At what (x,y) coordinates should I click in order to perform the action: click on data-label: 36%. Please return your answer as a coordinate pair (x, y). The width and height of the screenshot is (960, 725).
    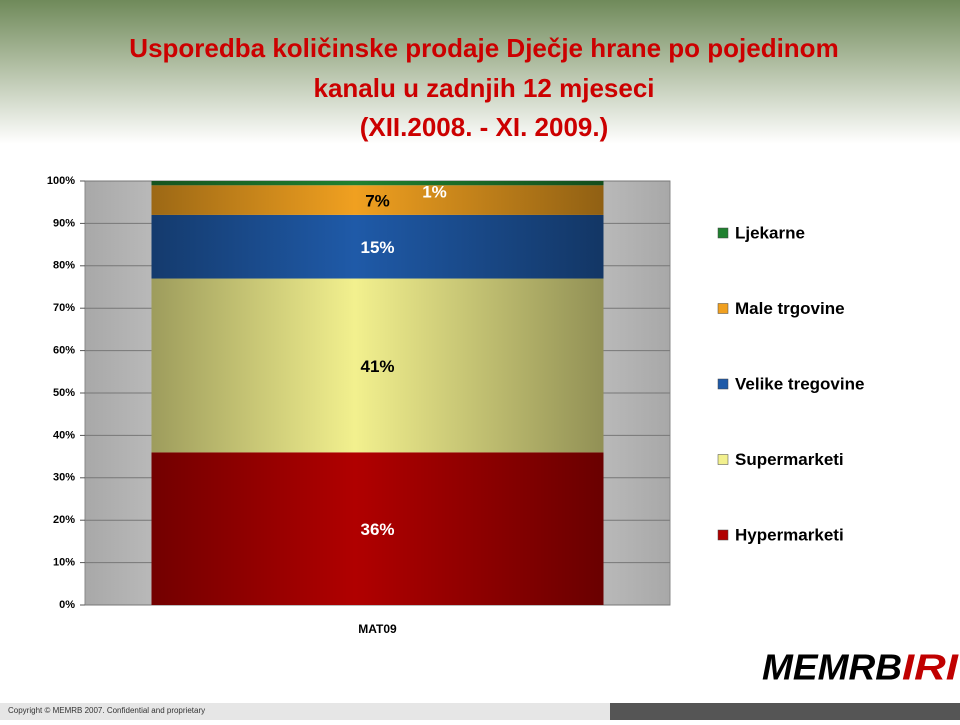
    Looking at the image, I should click on (377, 529).